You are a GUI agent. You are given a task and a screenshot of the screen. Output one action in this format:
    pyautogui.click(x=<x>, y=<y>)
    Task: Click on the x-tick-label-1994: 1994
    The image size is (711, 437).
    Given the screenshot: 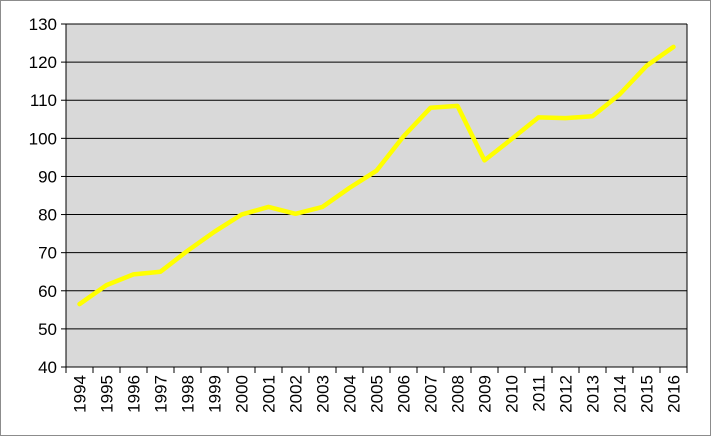 What is the action you would take?
    pyautogui.click(x=80, y=394)
    